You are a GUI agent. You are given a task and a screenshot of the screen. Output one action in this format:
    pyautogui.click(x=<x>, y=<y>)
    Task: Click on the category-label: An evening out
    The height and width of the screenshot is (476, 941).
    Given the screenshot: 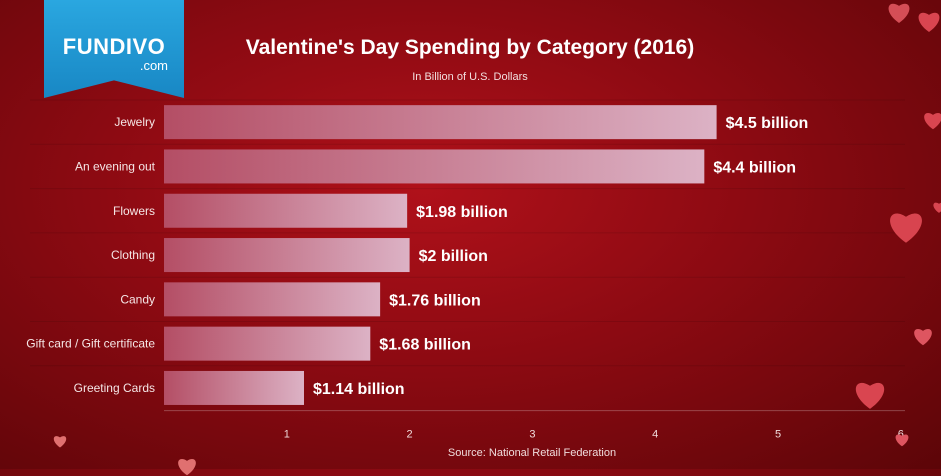 What is the action you would take?
    pyautogui.click(x=115, y=166)
    